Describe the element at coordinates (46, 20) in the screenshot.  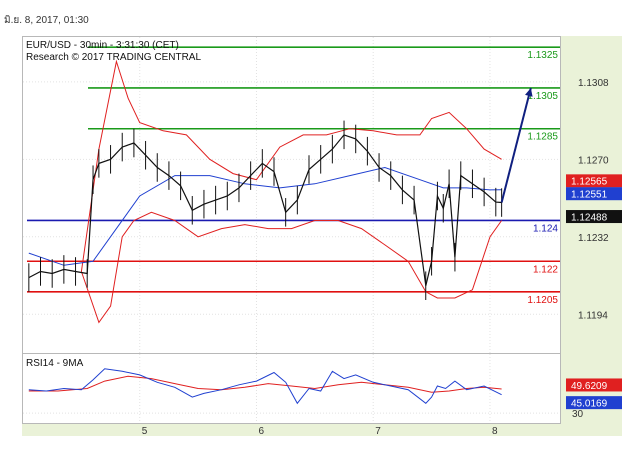
I see `timestamp-label: มิ.ย. 8, 2017, 01:30` at that location.